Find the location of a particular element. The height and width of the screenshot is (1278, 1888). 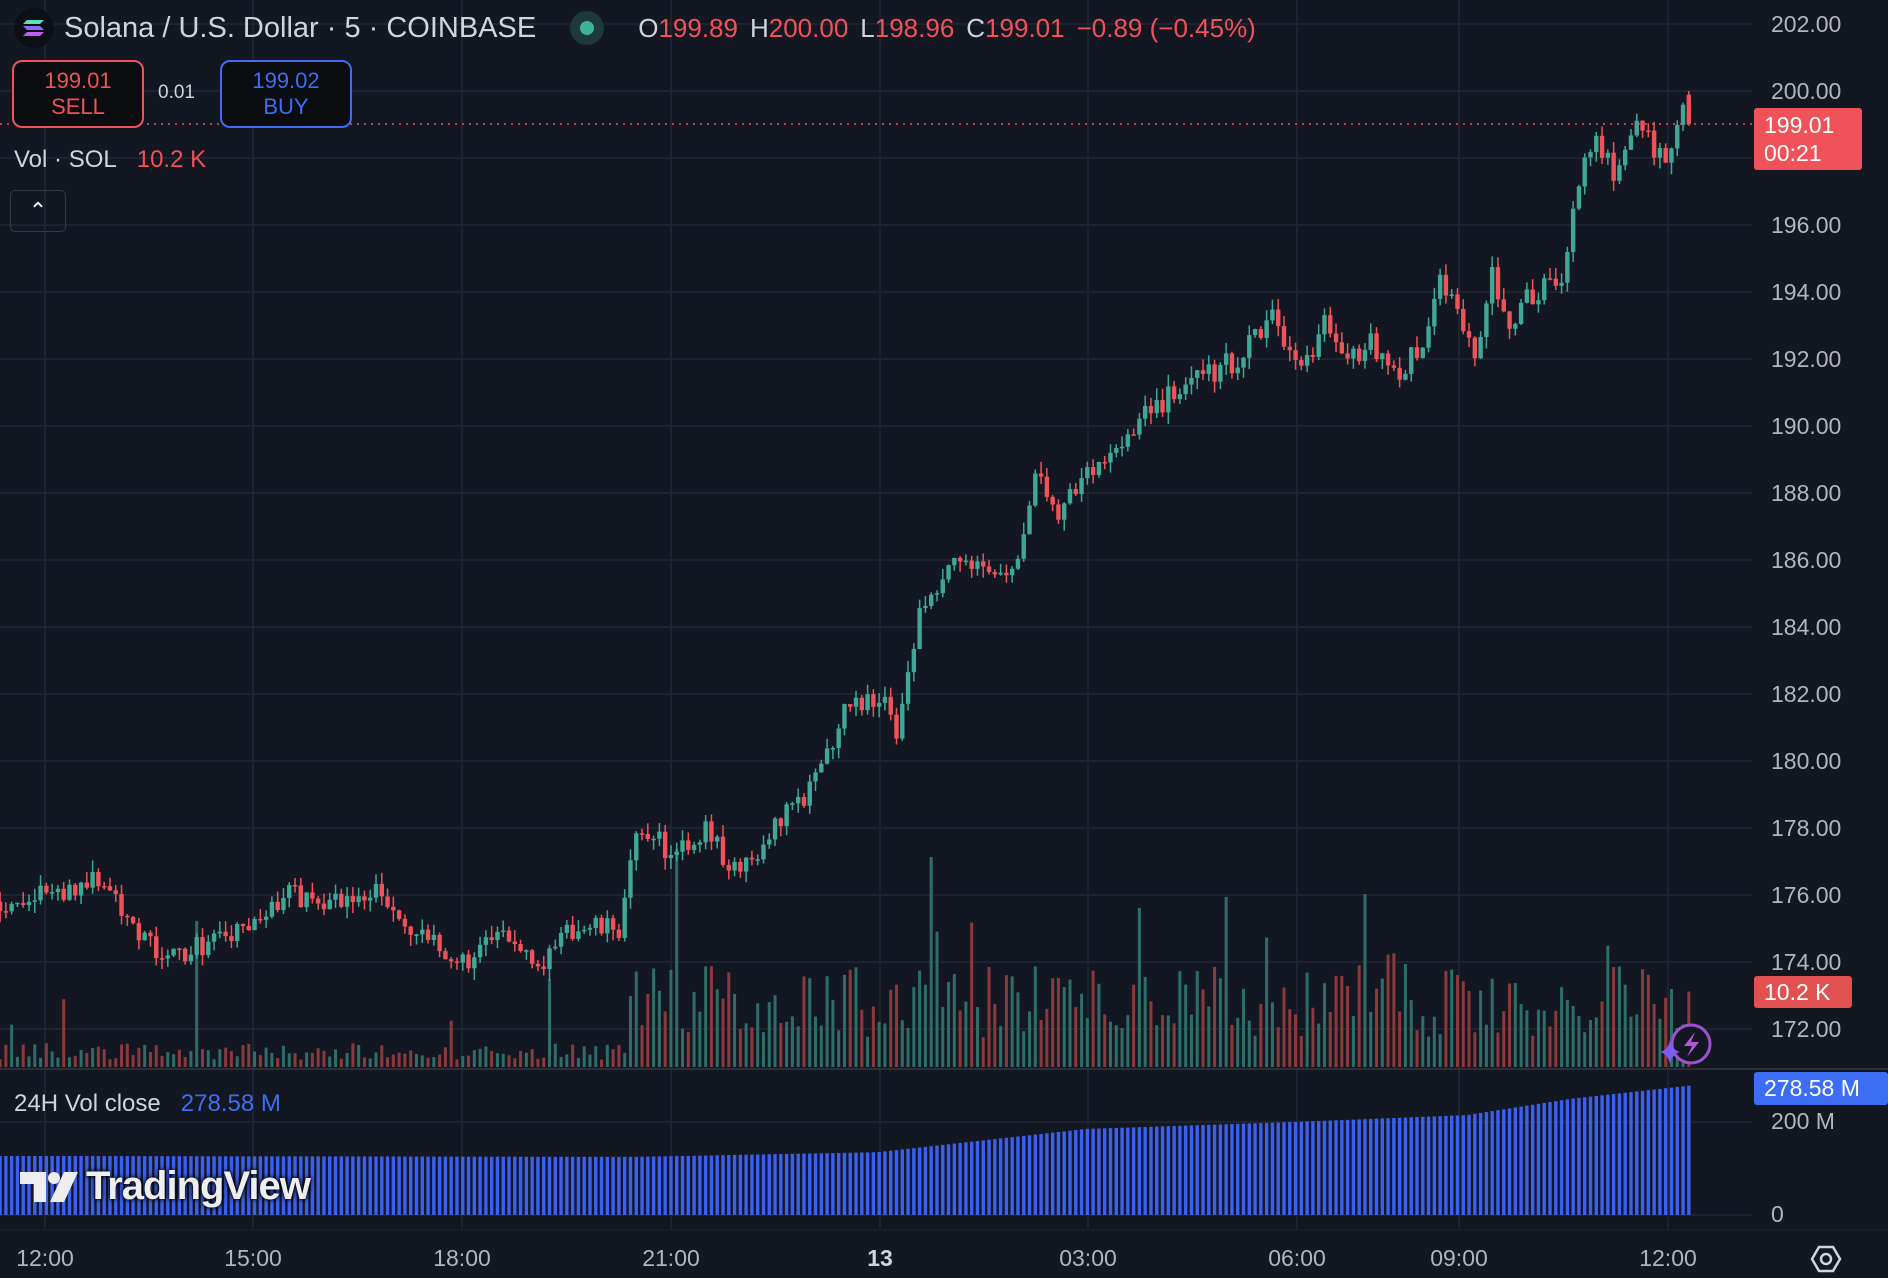

symbol-title: Solana / U.S. Dollar · 5 · COINBASE is located at coordinates (300, 27).